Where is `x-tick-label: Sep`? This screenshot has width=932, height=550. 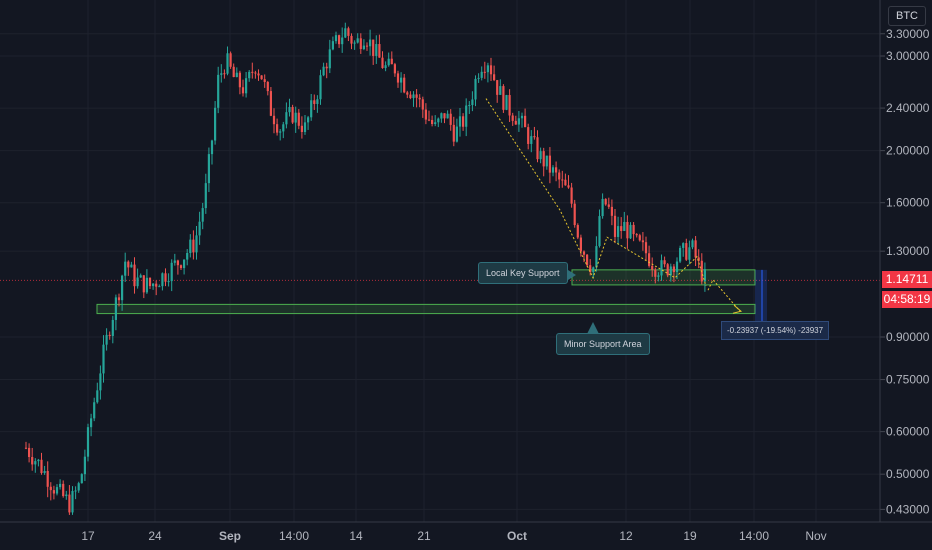
x-tick-label: Sep is located at coordinates (230, 536).